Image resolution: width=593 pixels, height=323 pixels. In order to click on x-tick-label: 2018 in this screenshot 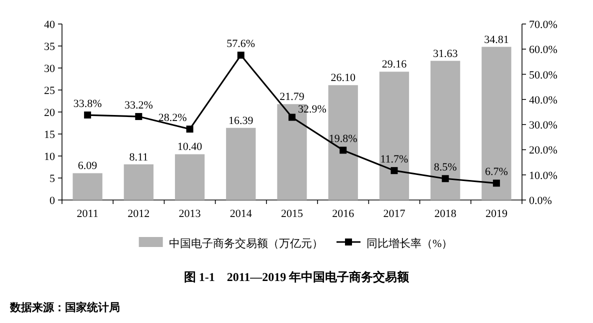, I will do `click(445, 214)`.